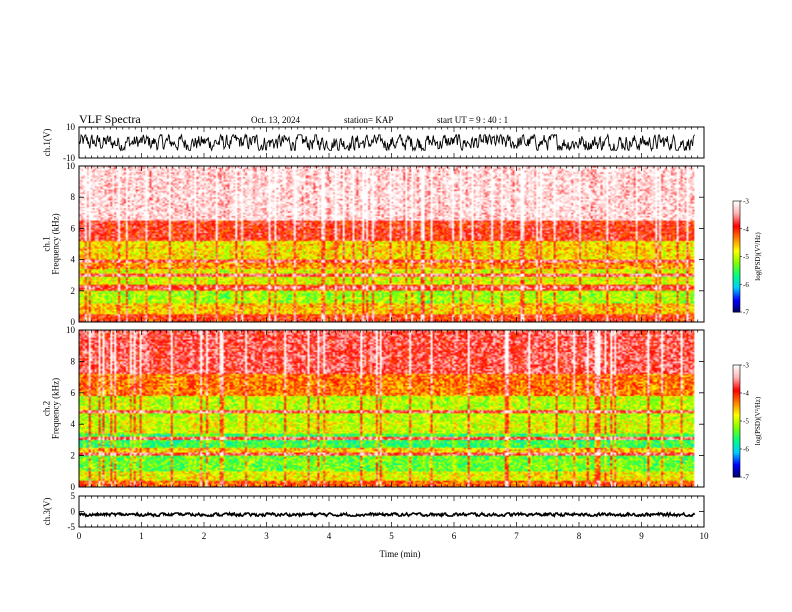  I want to click on x-tick-label: 9, so click(641, 536).